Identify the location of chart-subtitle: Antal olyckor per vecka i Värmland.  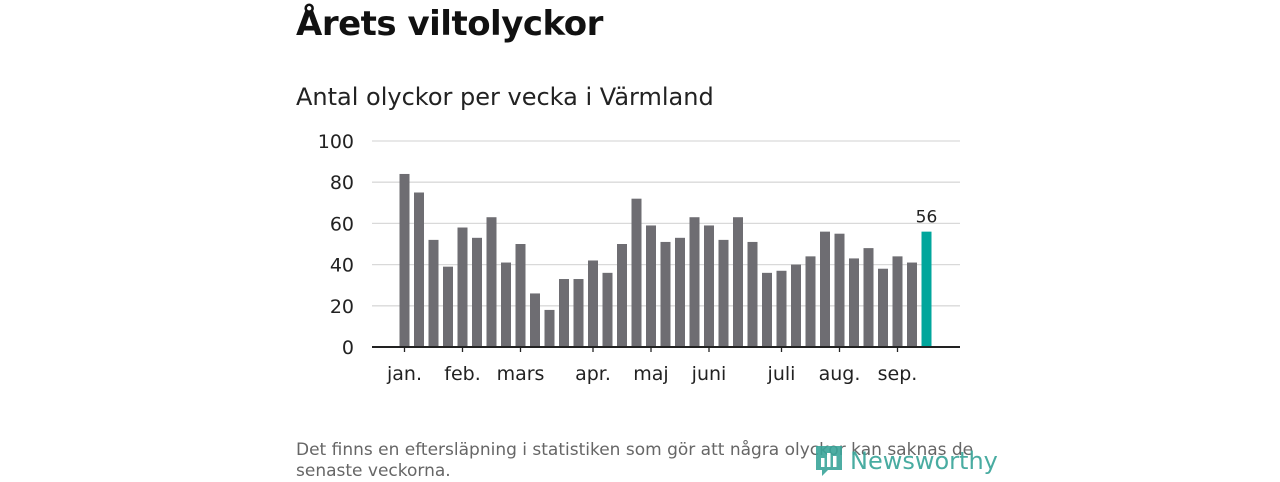
(505, 97).